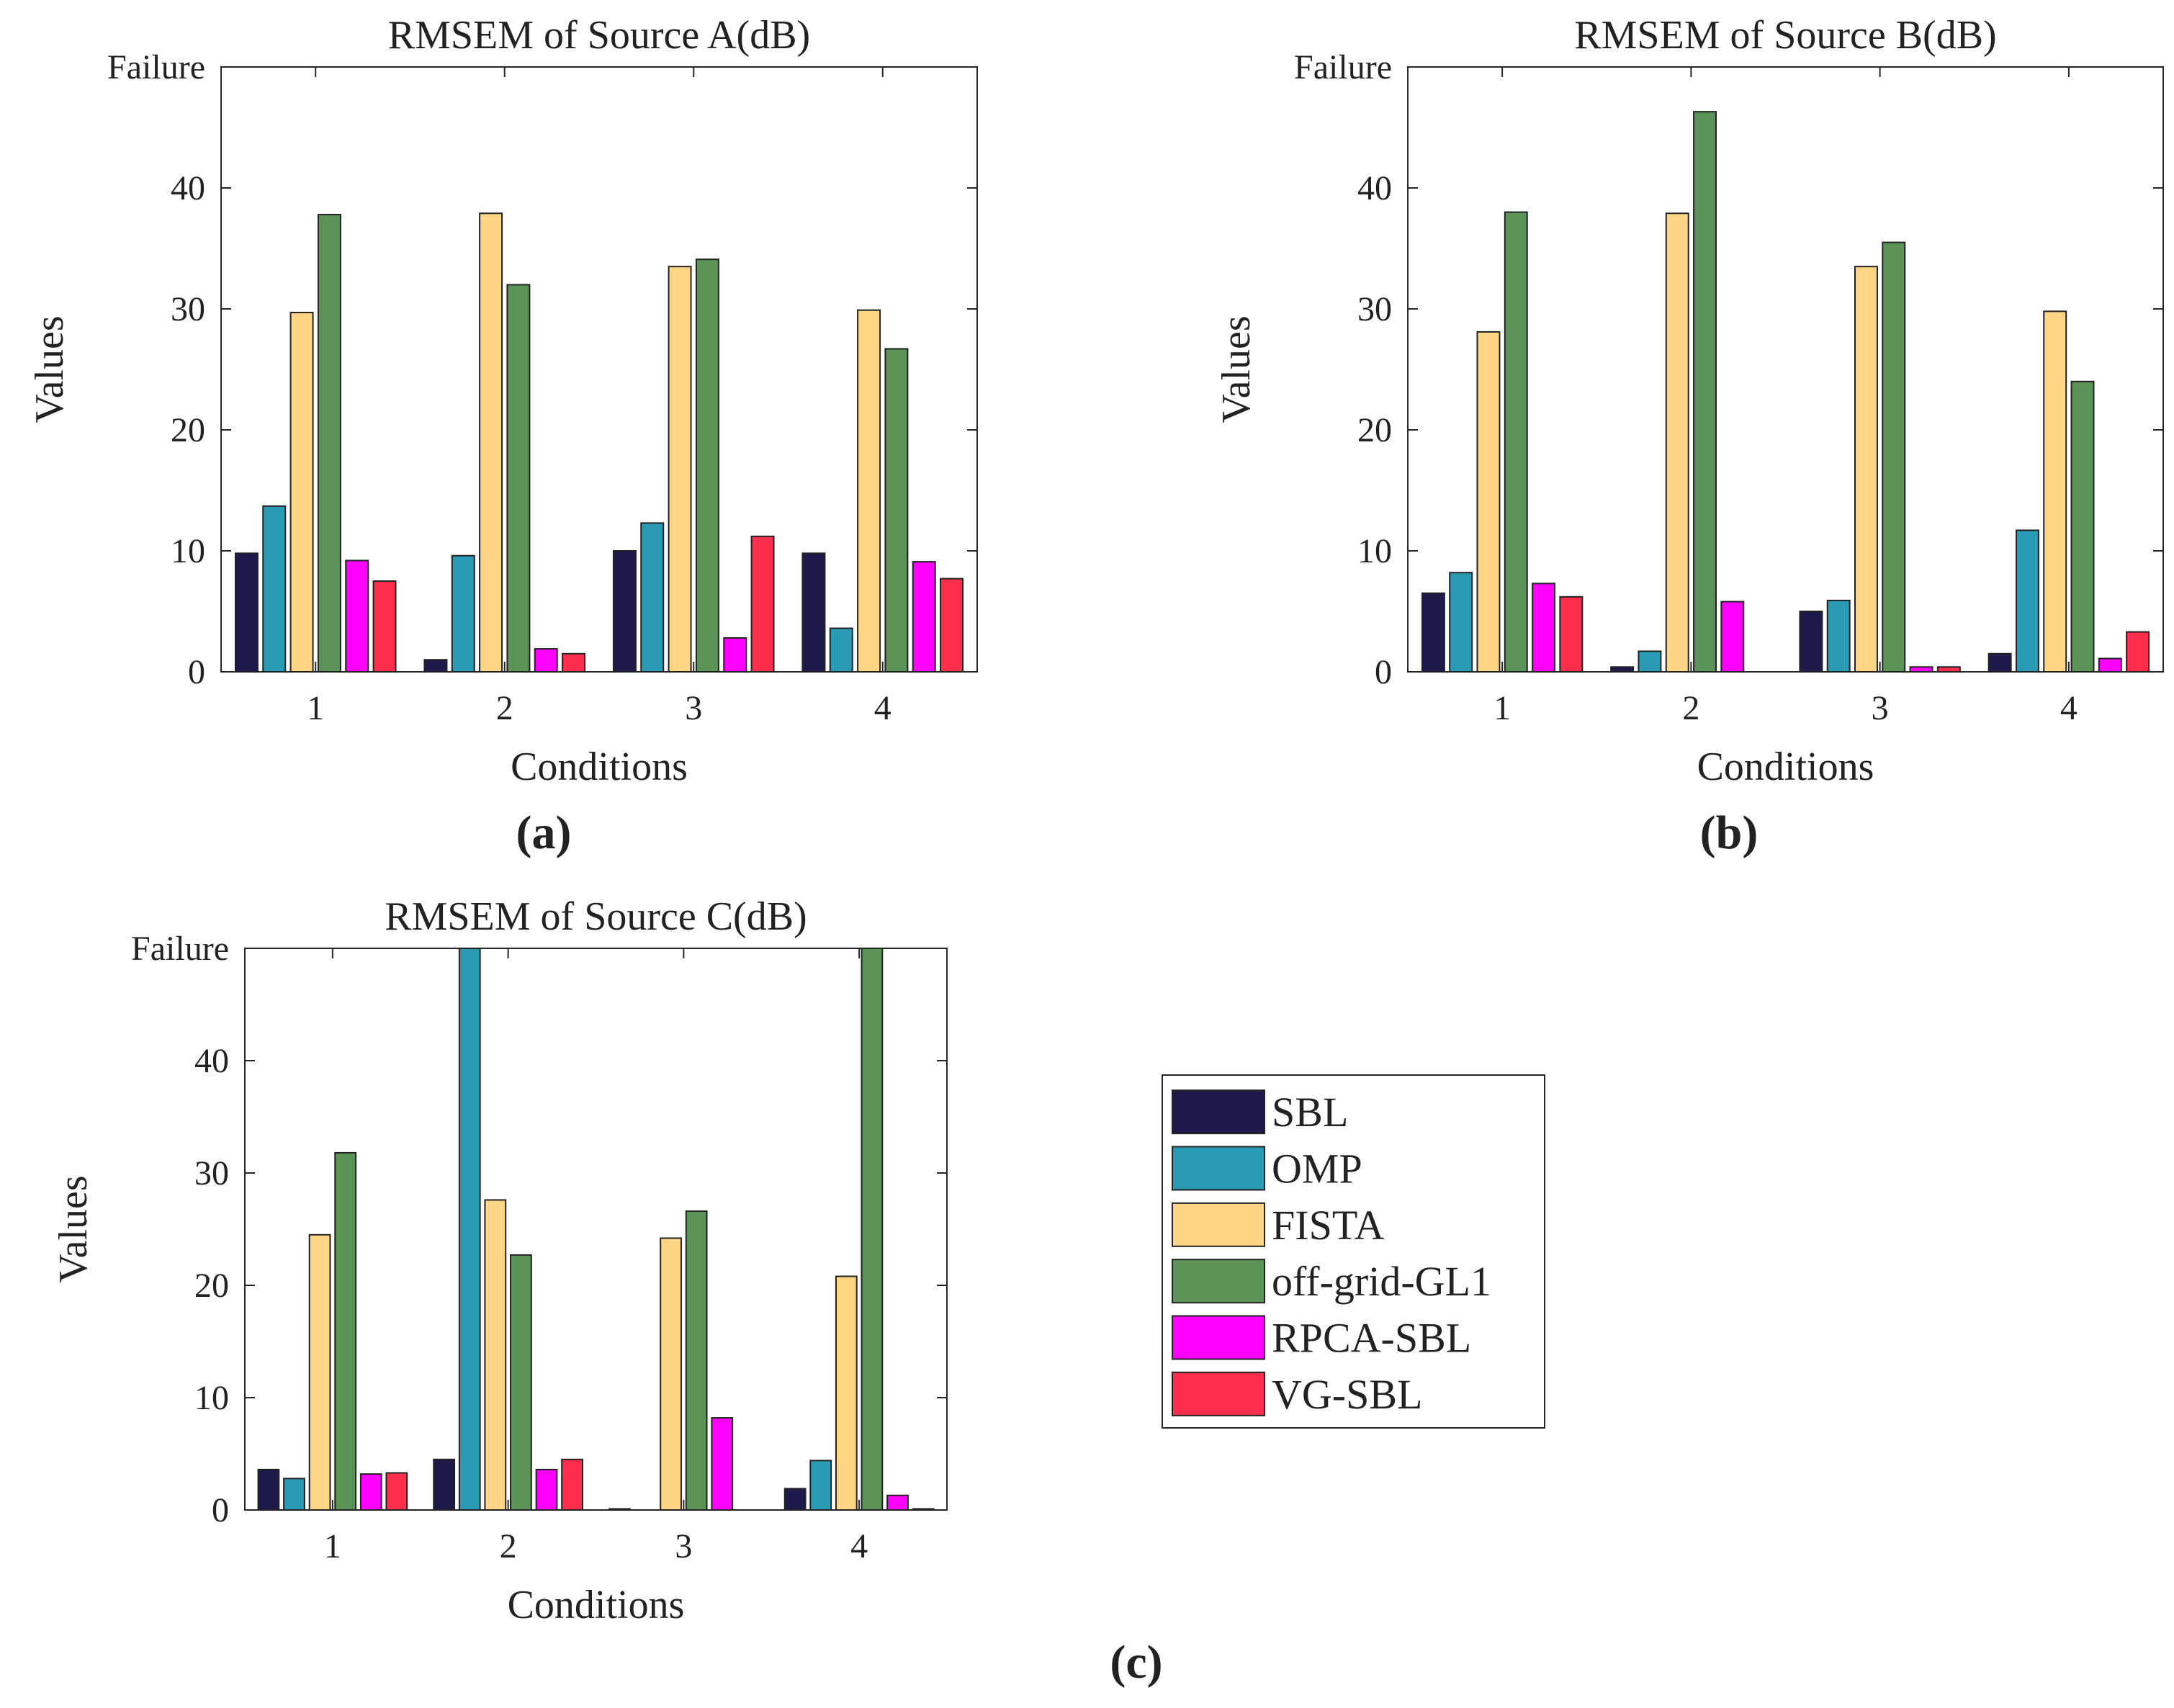  What do you see at coordinates (1382, 1281) in the screenshot?
I see `legend-label-off-grid-gl1: off-grid-GL1` at bounding box center [1382, 1281].